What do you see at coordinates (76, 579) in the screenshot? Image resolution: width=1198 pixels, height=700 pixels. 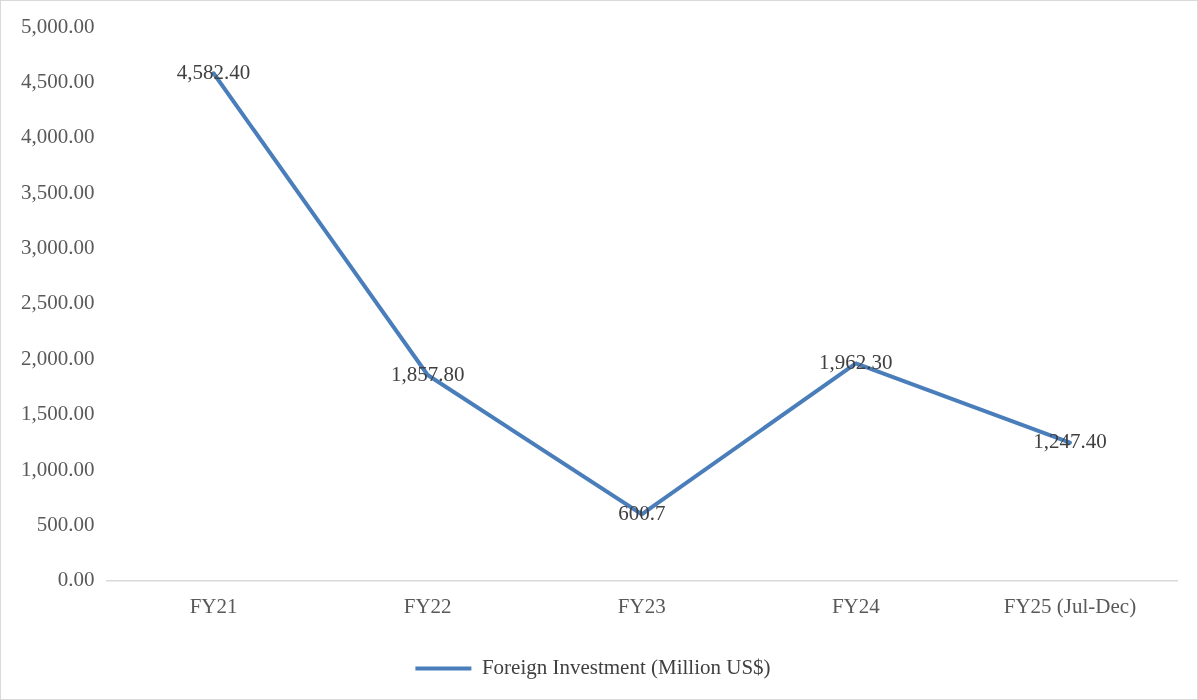 I see `y-tick-label: 0.00` at bounding box center [76, 579].